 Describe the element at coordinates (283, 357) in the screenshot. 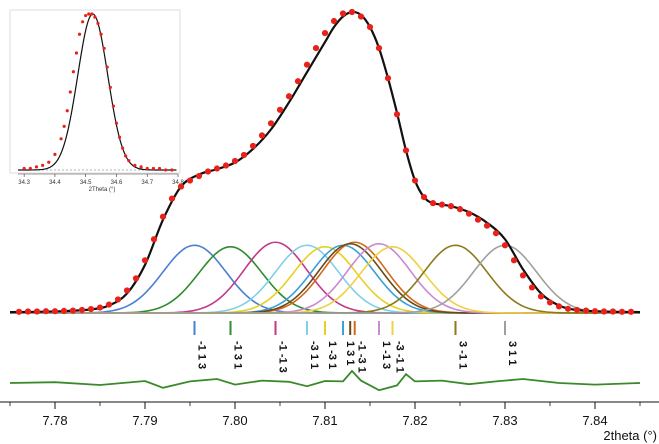

I see `reflection-label-2: -1 -1 3` at that location.